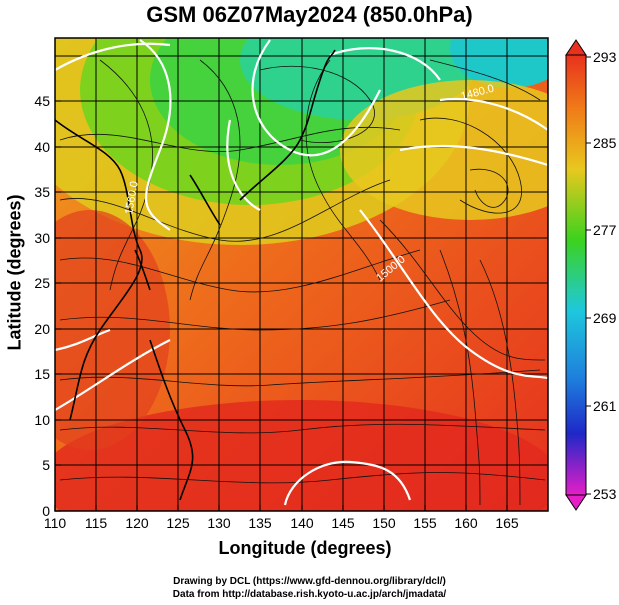  What do you see at coordinates (309, 14) in the screenshot?
I see `page-title: GSM 06Z07May2024 (850.0hPa)` at bounding box center [309, 14].